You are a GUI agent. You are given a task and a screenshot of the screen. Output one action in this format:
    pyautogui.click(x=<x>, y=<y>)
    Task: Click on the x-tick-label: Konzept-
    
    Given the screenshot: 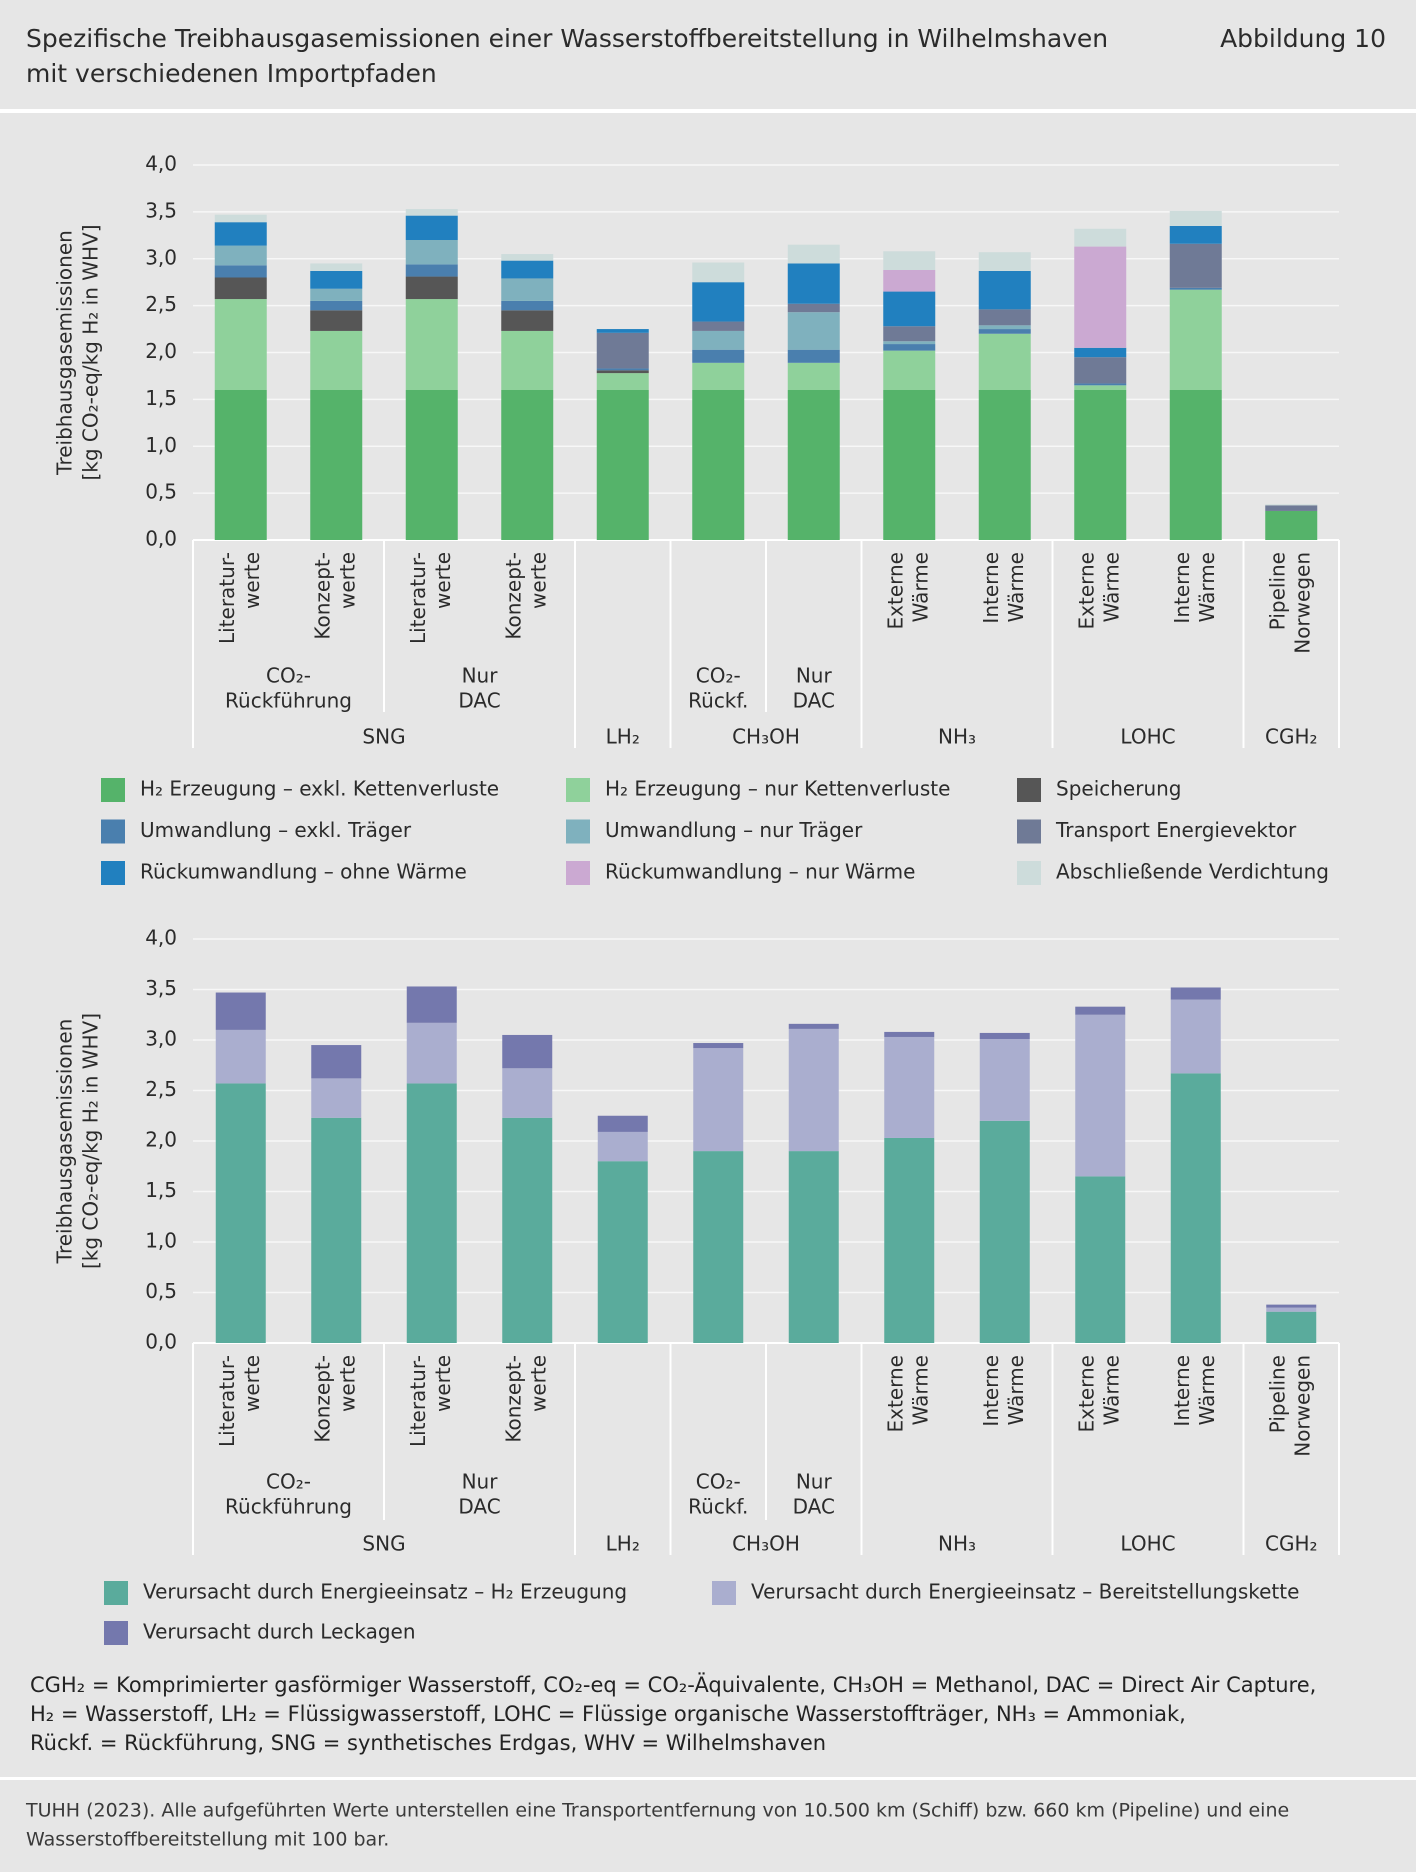 What is the action you would take?
    pyautogui.click(x=513, y=1399)
    